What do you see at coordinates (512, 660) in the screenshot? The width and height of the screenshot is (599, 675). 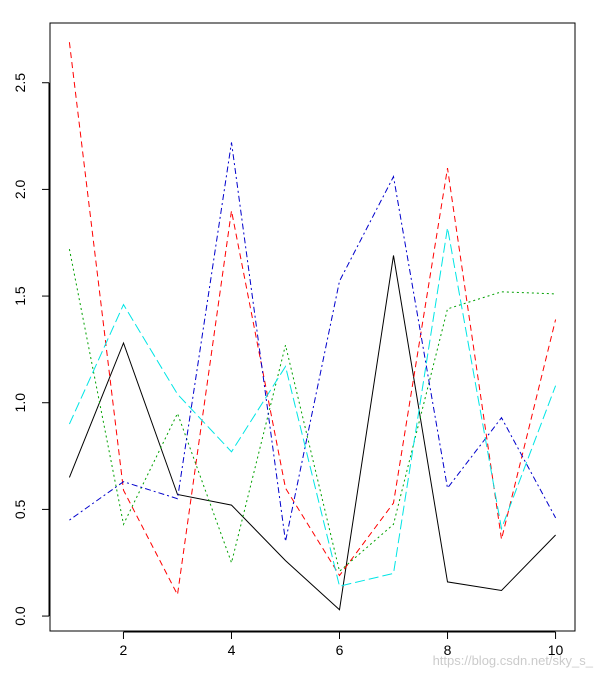 I see `watermark-text: https://blog.csdn.net/sky_s_` at bounding box center [512, 660].